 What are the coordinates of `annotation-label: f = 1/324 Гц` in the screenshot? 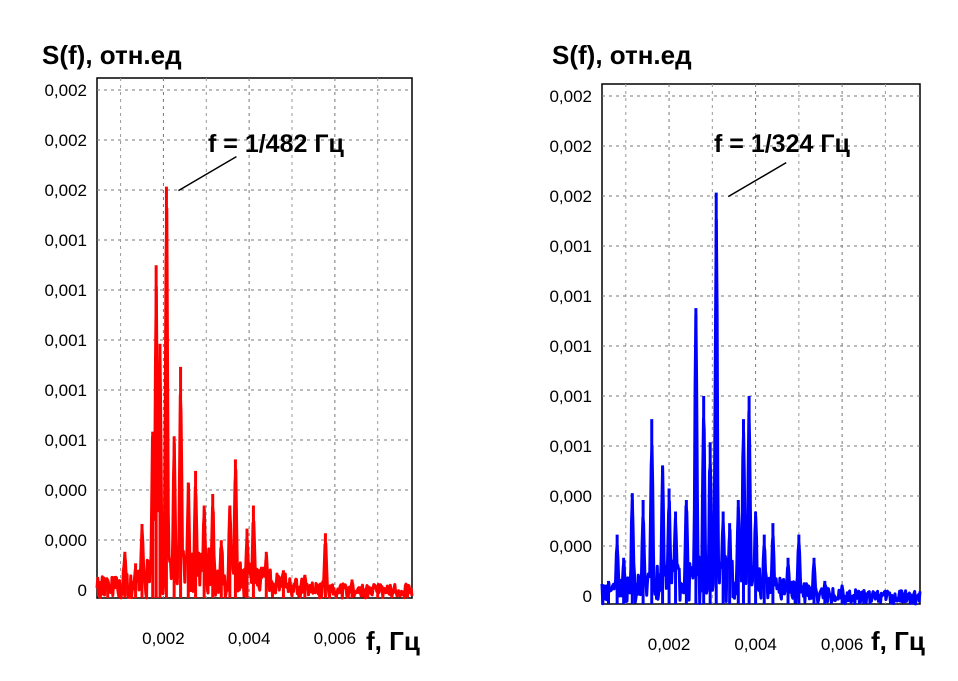 It's located at (782, 144).